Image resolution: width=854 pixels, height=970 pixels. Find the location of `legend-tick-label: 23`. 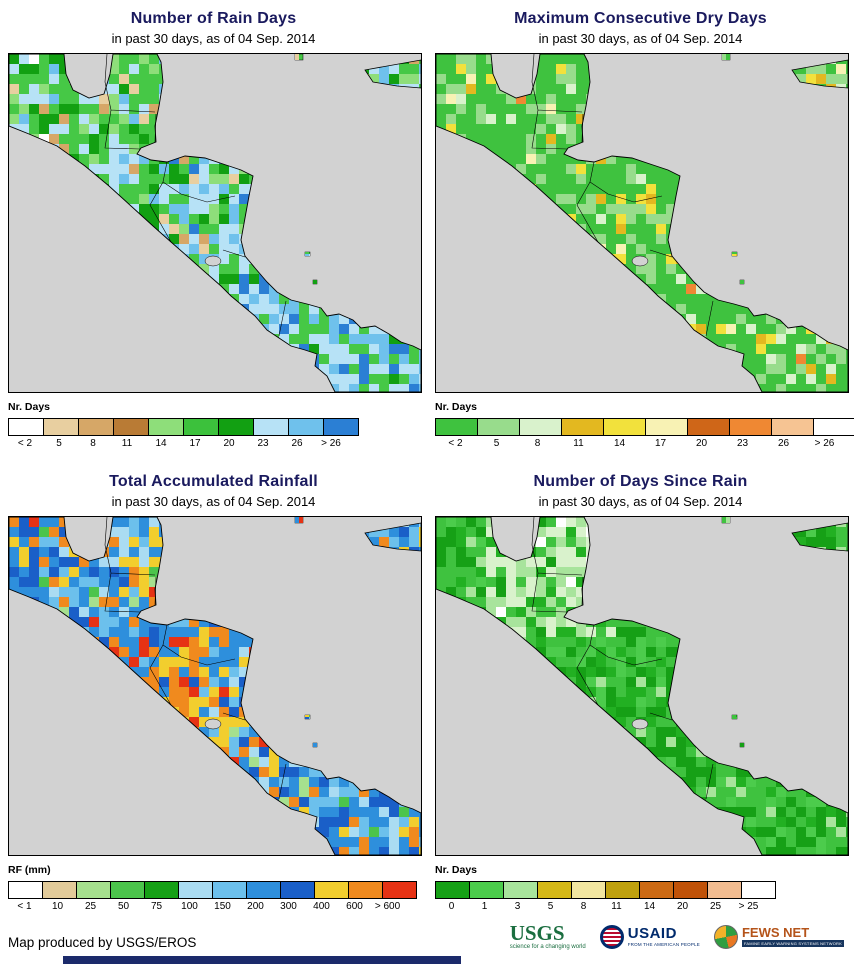

legend-tick-label: 23 is located at coordinates (742, 443).